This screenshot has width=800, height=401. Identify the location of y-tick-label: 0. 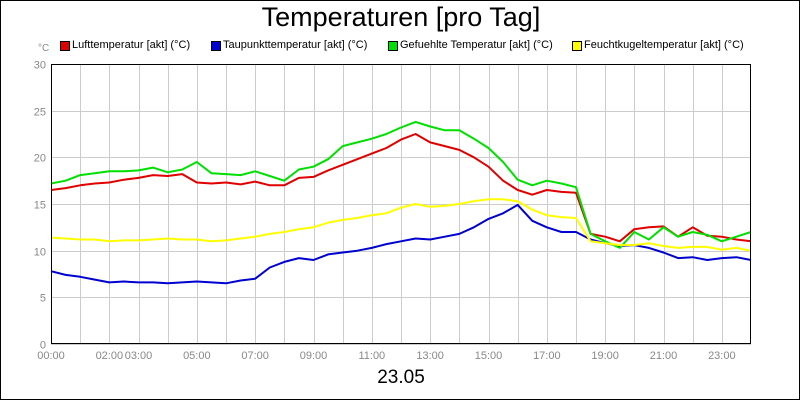
(43, 346).